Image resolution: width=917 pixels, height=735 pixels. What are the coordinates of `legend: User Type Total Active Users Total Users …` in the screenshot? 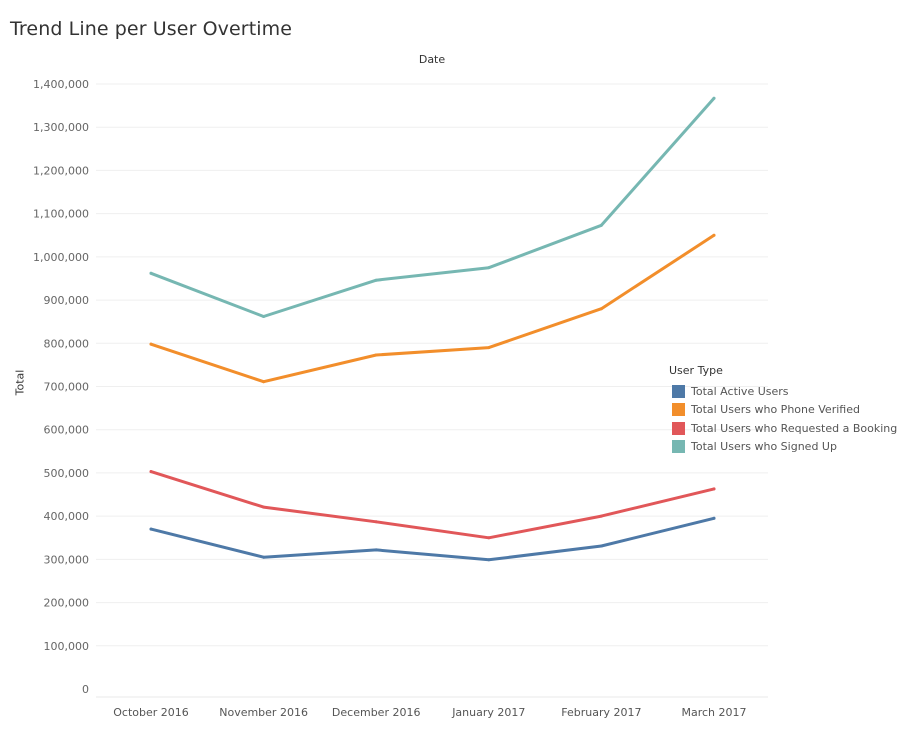 It's located at (783, 410).